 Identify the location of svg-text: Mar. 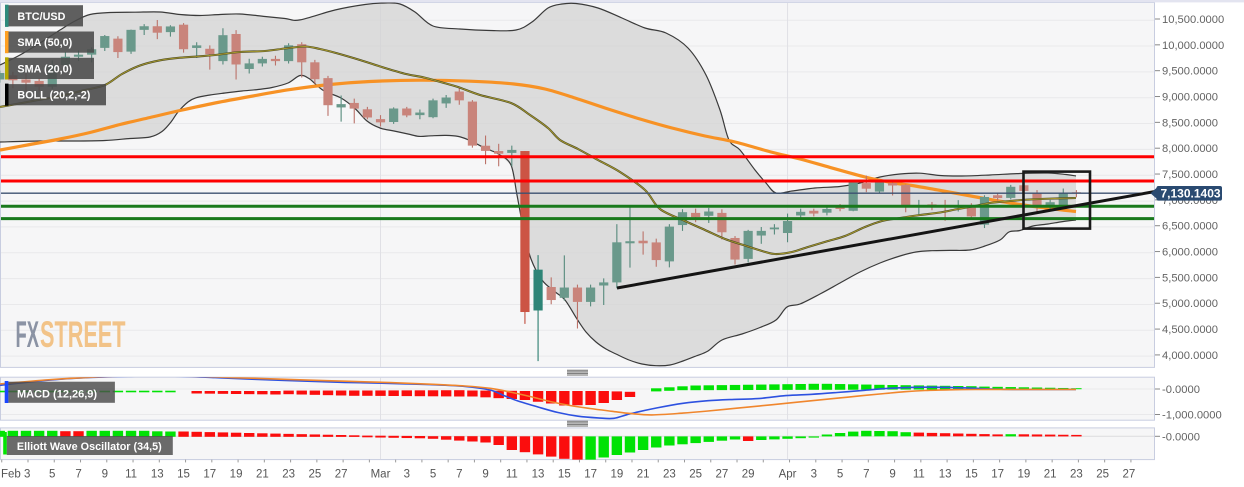
(381, 475).